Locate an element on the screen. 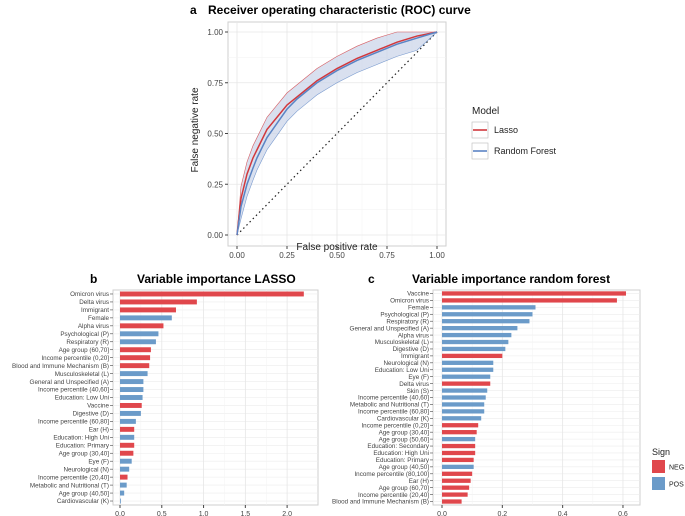 Image resolution: width=685 pixels, height=516 pixels. panel-b-letter: b is located at coordinates (93, 279).